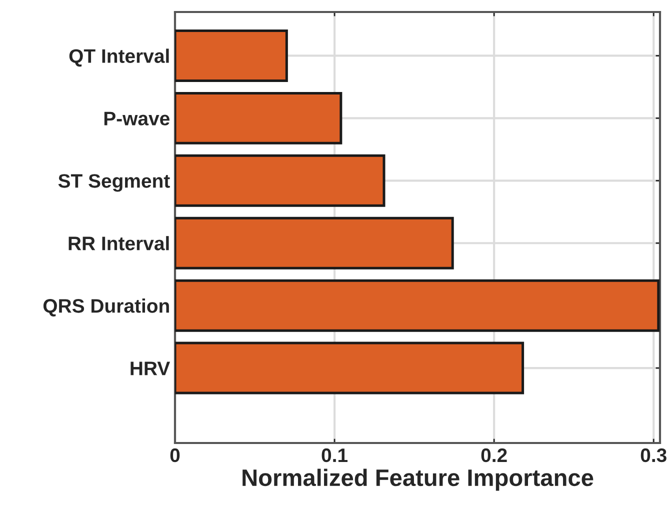 Image resolution: width=670 pixels, height=507 pixels. What do you see at coordinates (418, 479) in the screenshot?
I see `x-axis-title: Normalized Feature Importance` at bounding box center [418, 479].